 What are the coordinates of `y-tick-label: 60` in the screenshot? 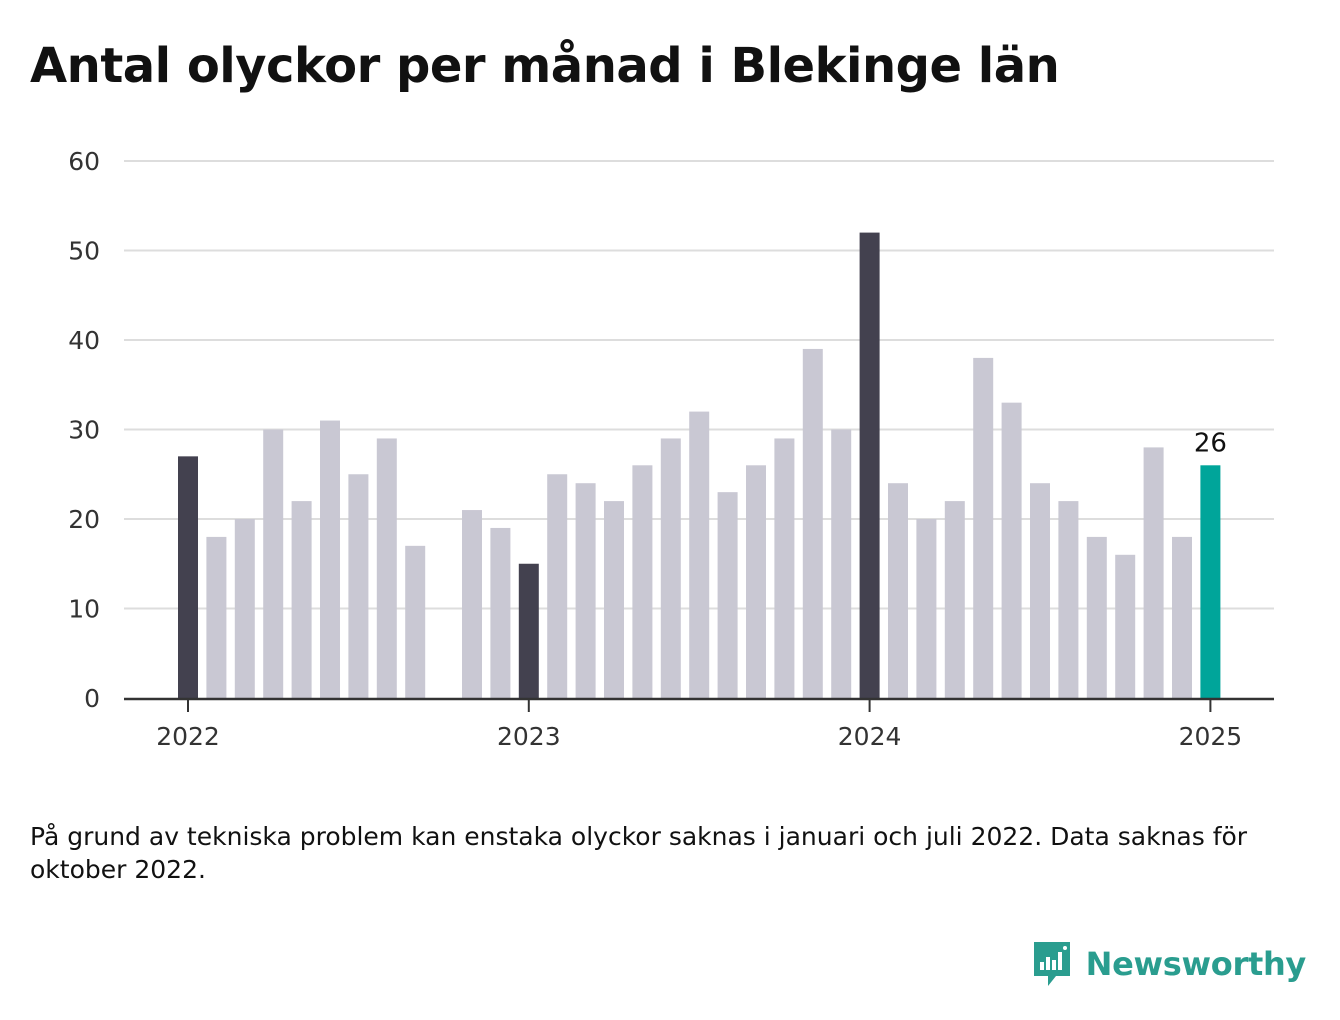 It's located at (84, 161).